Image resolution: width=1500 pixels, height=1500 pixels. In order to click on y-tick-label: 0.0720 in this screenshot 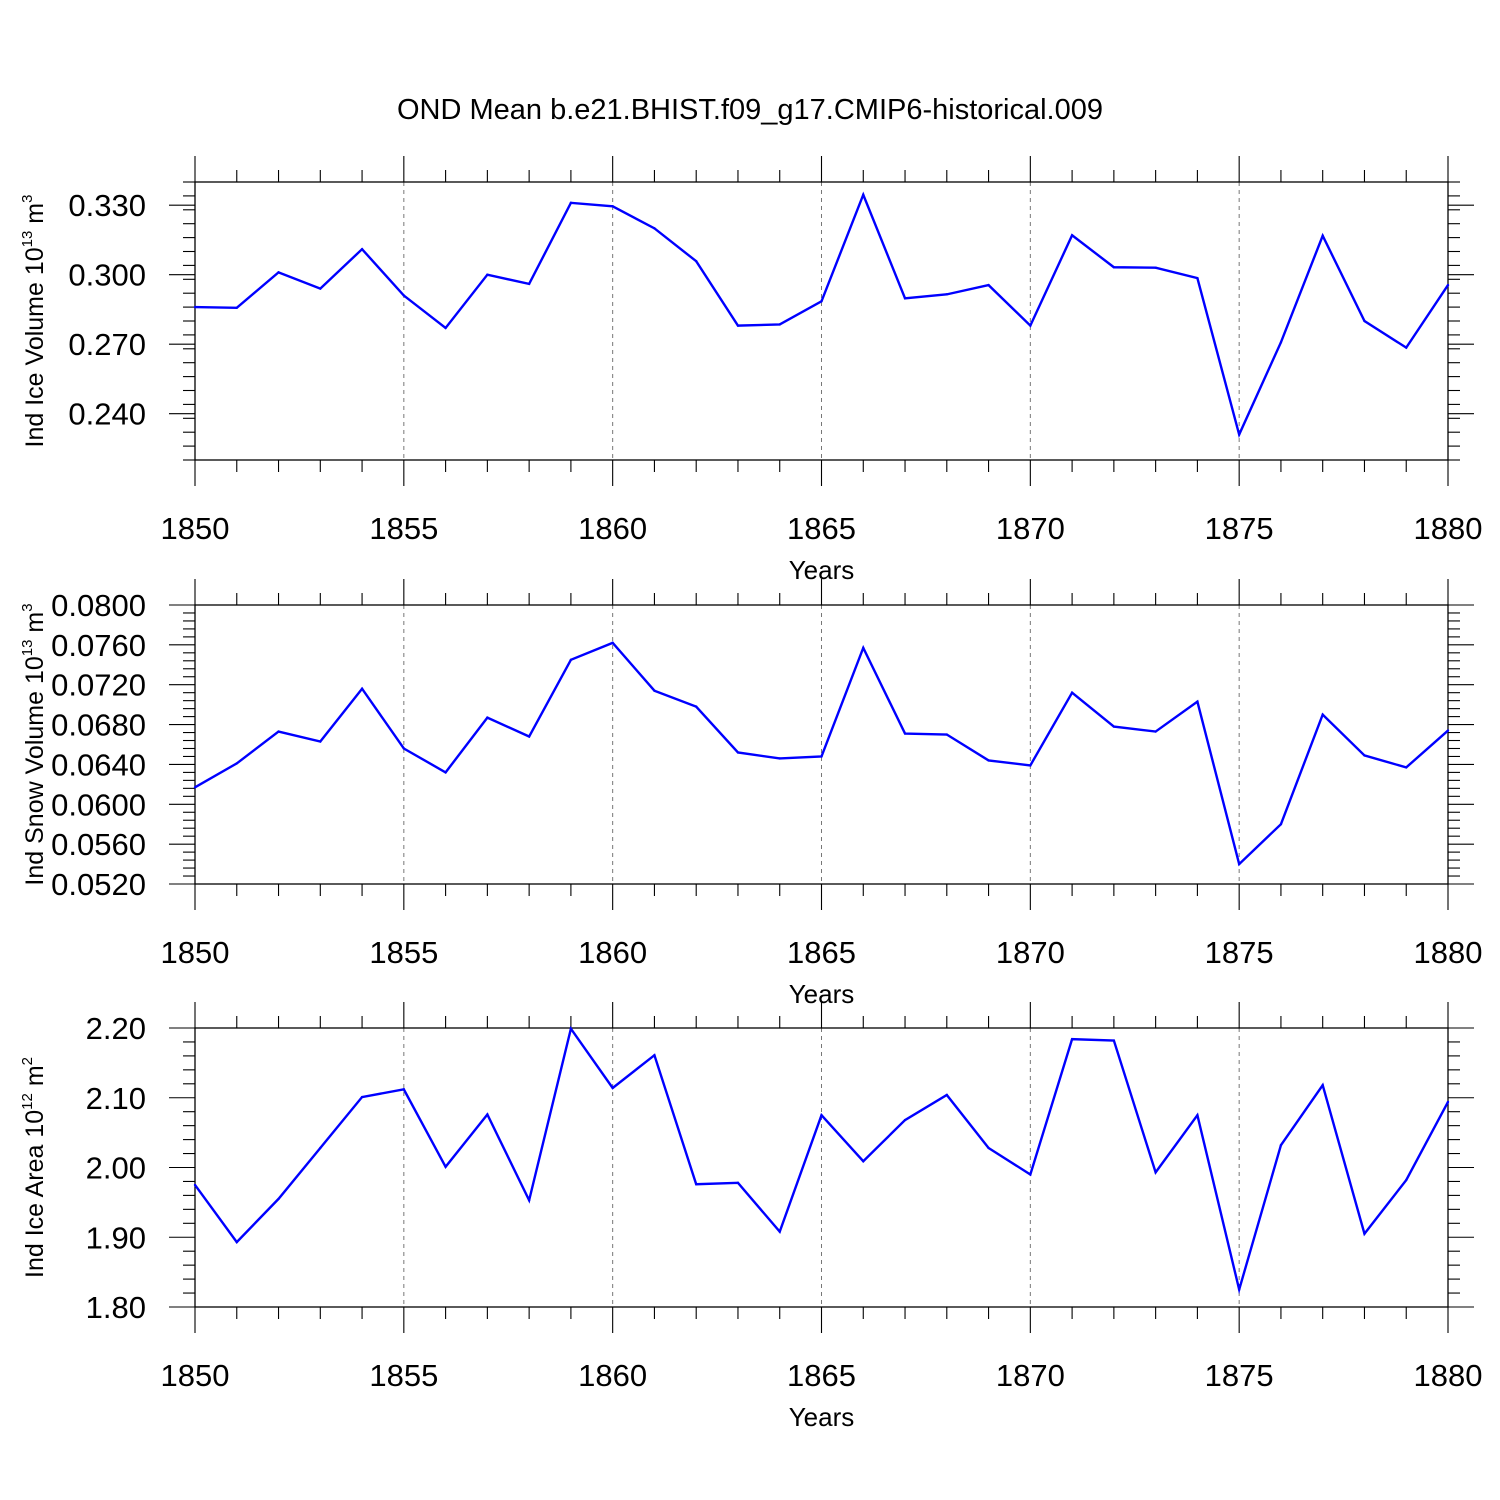, I will do `click(98, 685)`.